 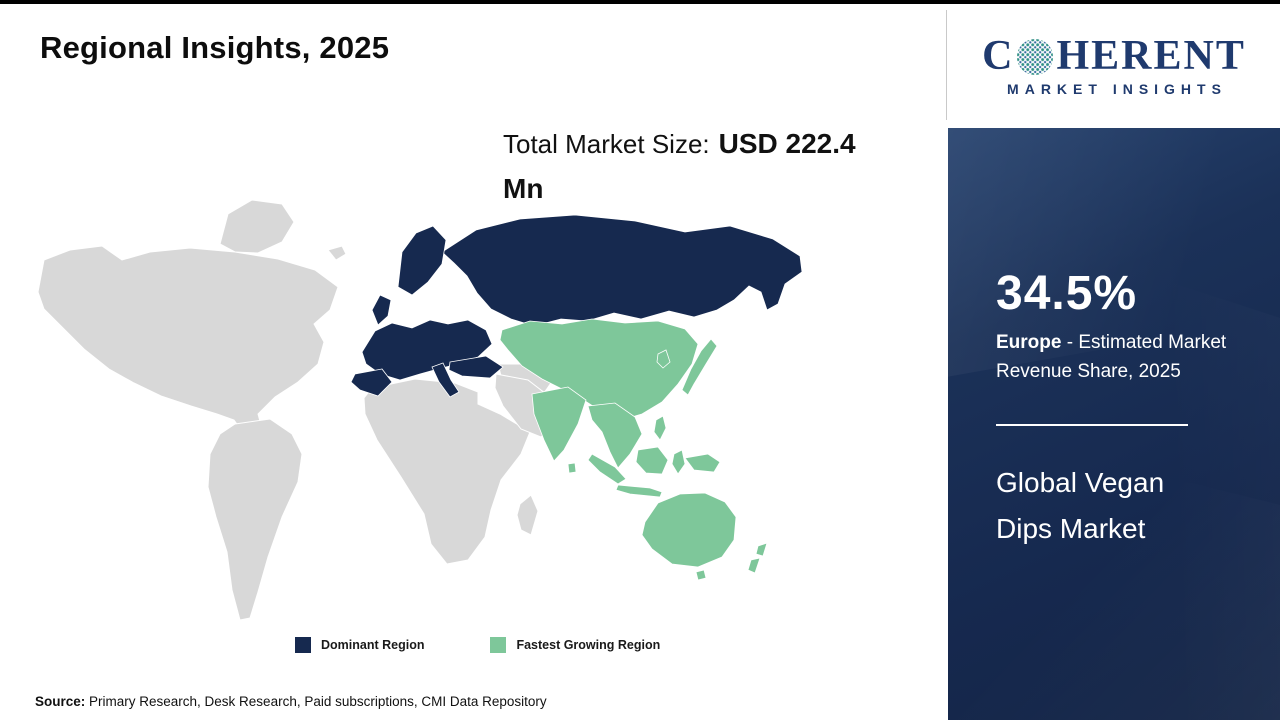 What do you see at coordinates (678, 462) in the screenshot?
I see `region-sulawesi` at bounding box center [678, 462].